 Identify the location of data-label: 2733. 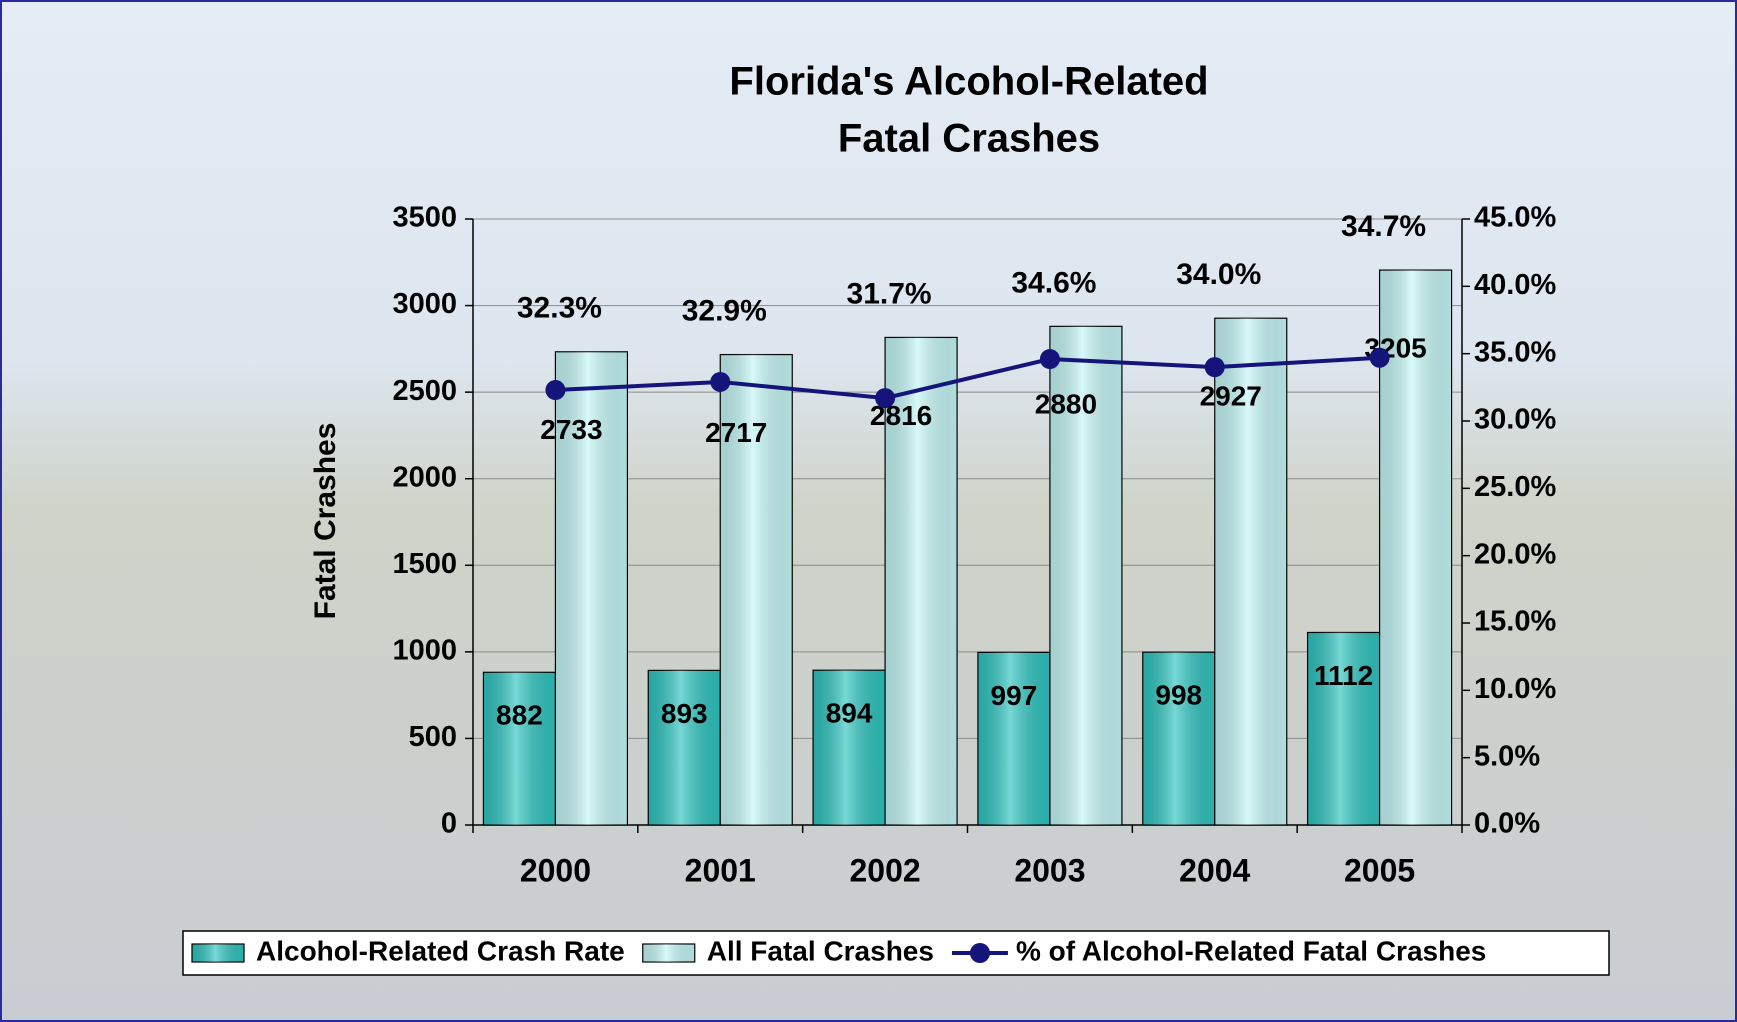
(571, 429).